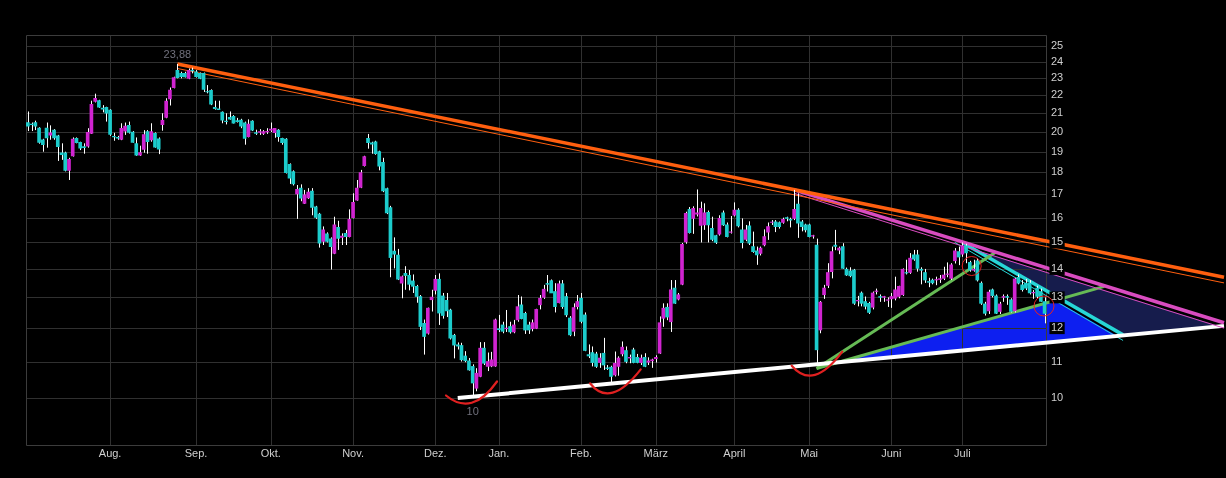 The height and width of the screenshot is (478, 1226). I want to click on x-tick-label: Jan., so click(499, 452).